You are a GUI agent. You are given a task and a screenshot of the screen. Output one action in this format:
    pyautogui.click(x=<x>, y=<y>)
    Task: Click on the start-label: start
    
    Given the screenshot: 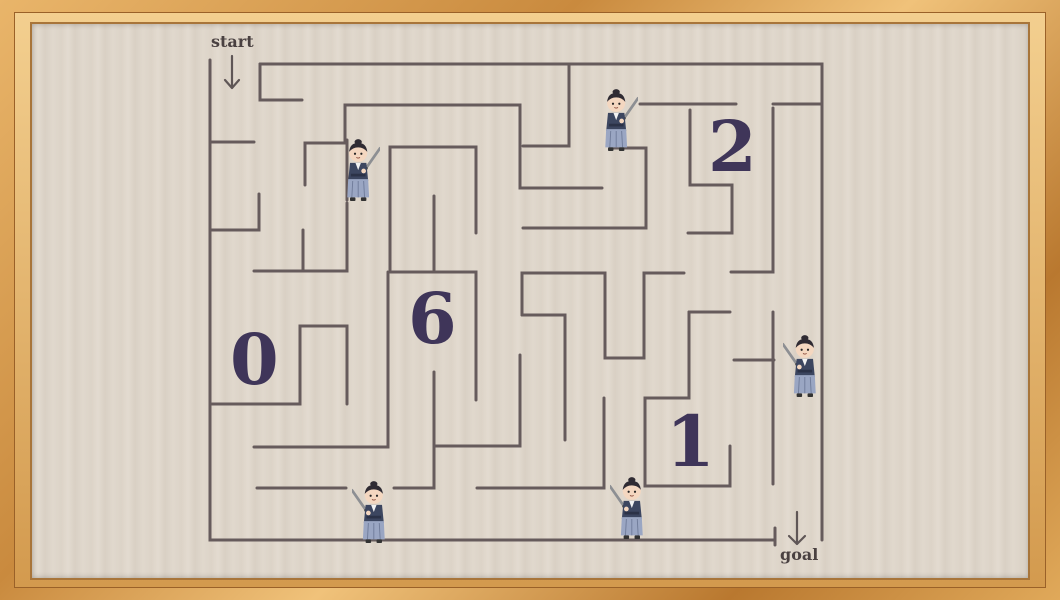 What is the action you would take?
    pyautogui.click(x=232, y=41)
    